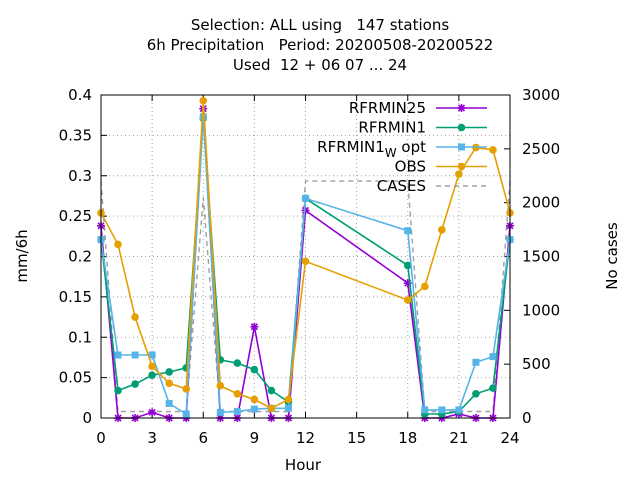  I want to click on legend-label: RFRMIN1W opt, so click(371, 149).